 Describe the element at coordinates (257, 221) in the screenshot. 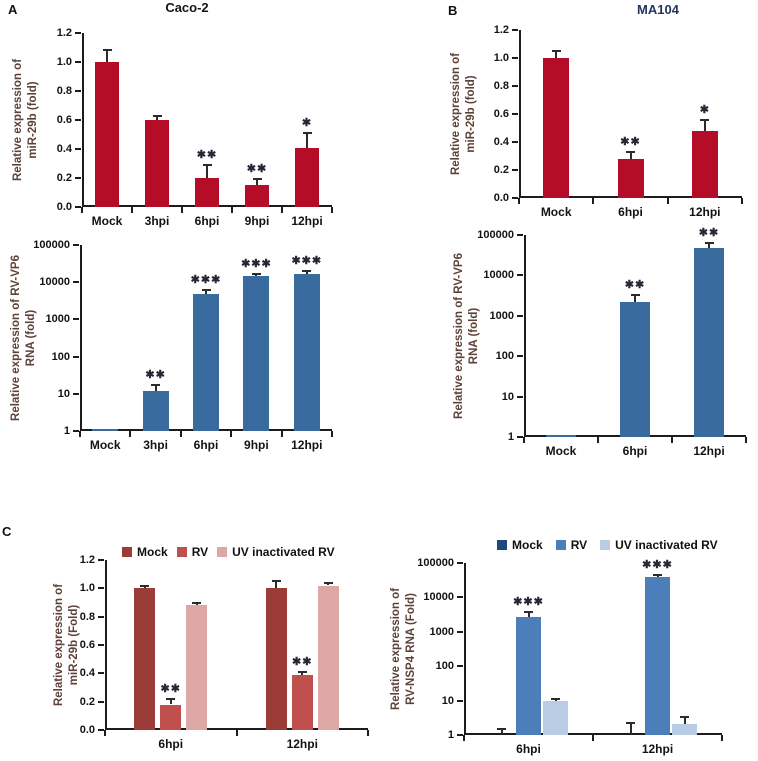

I see `x-category-label: 9hpi` at that location.